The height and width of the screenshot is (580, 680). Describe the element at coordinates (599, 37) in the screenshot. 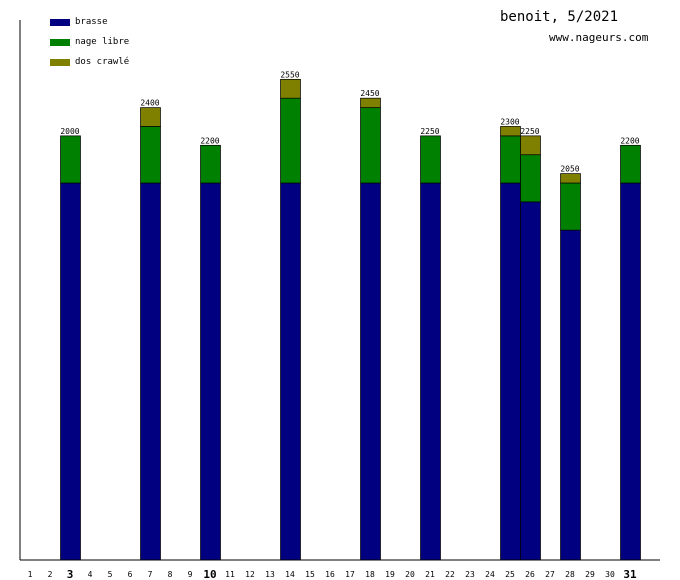

I see `chart-subtitle: www.nageurs.com` at that location.